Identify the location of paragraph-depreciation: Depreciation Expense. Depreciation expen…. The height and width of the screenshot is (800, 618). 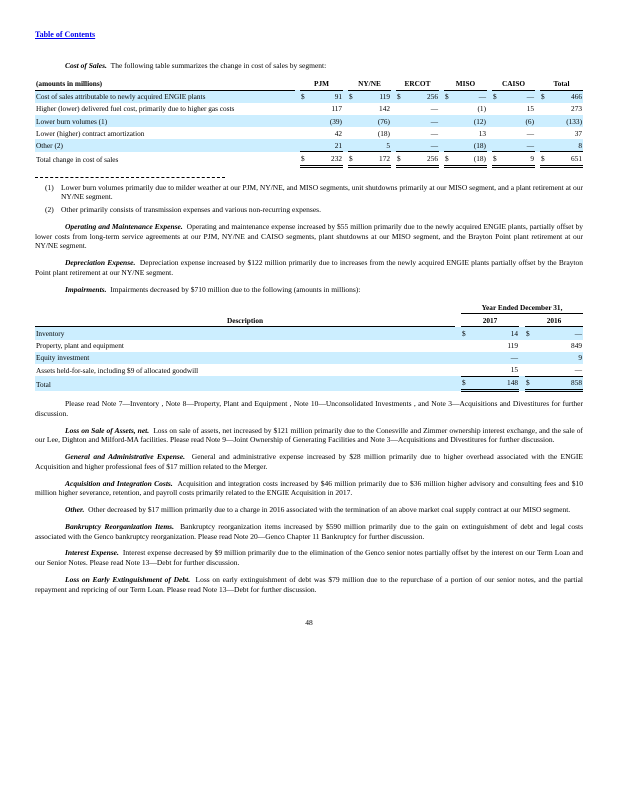
(309, 268).